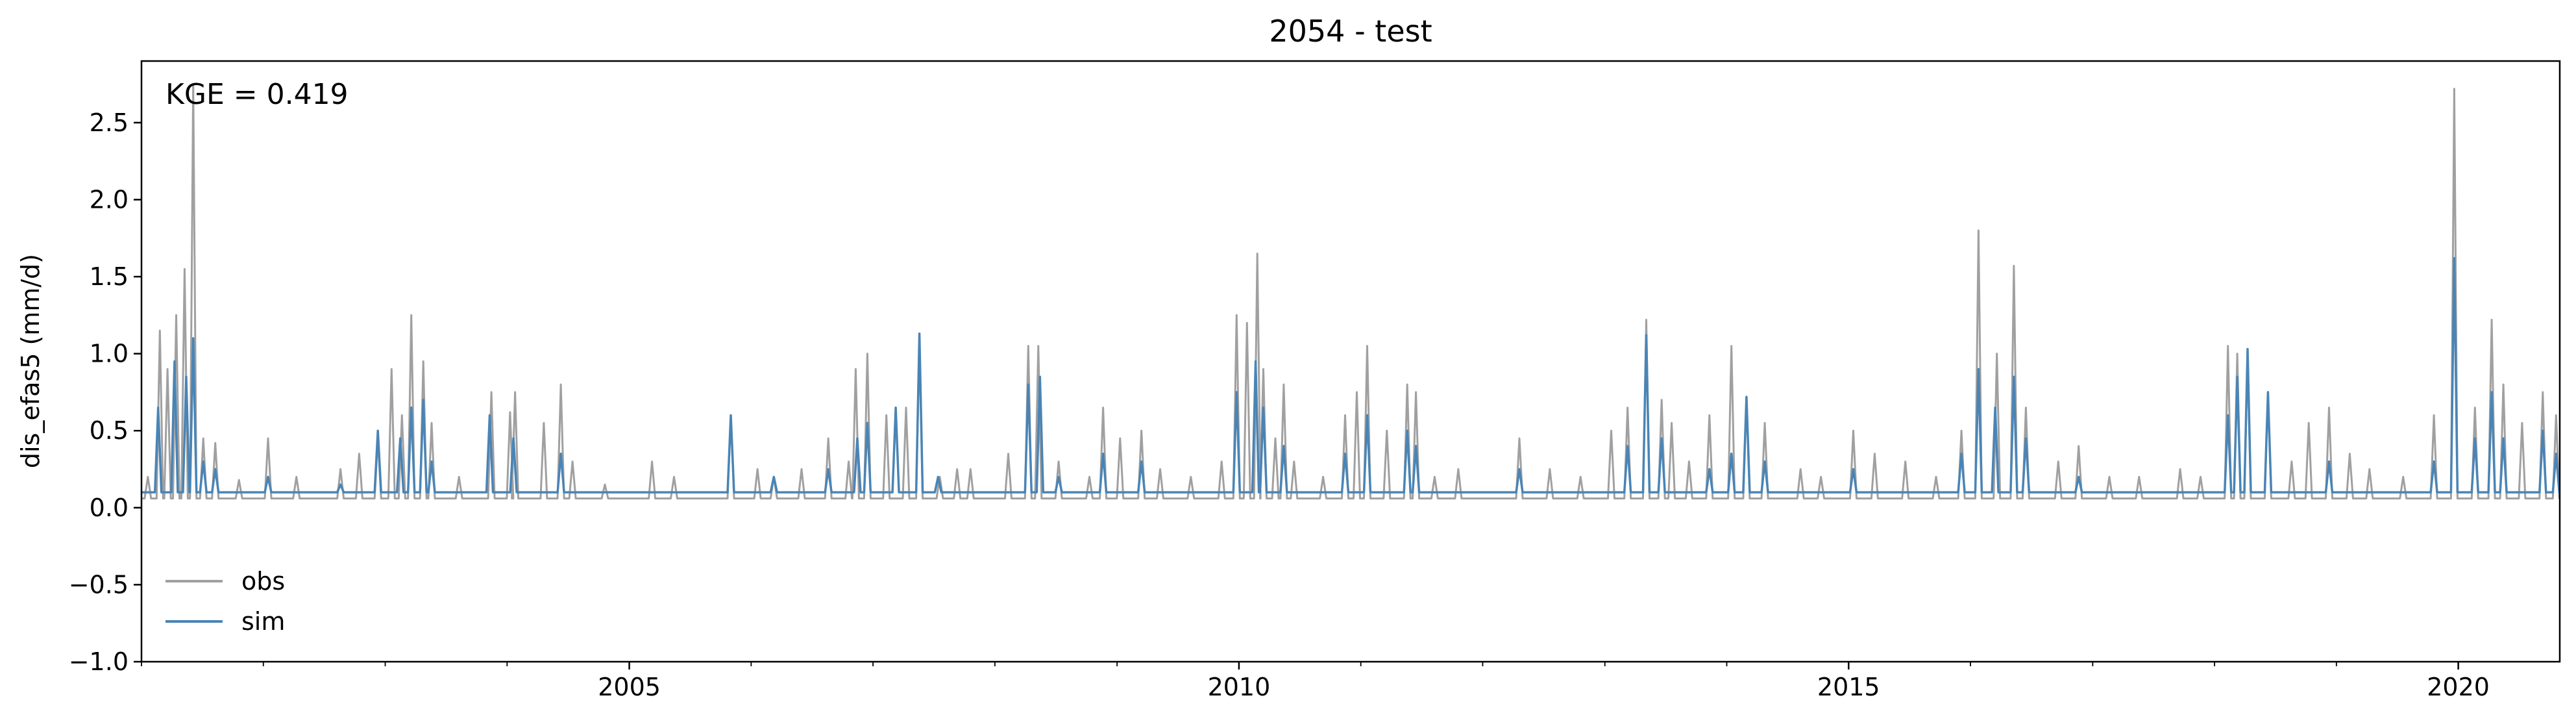 The height and width of the screenshot is (726, 2576). I want to click on y-tick-label: 2.5, so click(109, 122).